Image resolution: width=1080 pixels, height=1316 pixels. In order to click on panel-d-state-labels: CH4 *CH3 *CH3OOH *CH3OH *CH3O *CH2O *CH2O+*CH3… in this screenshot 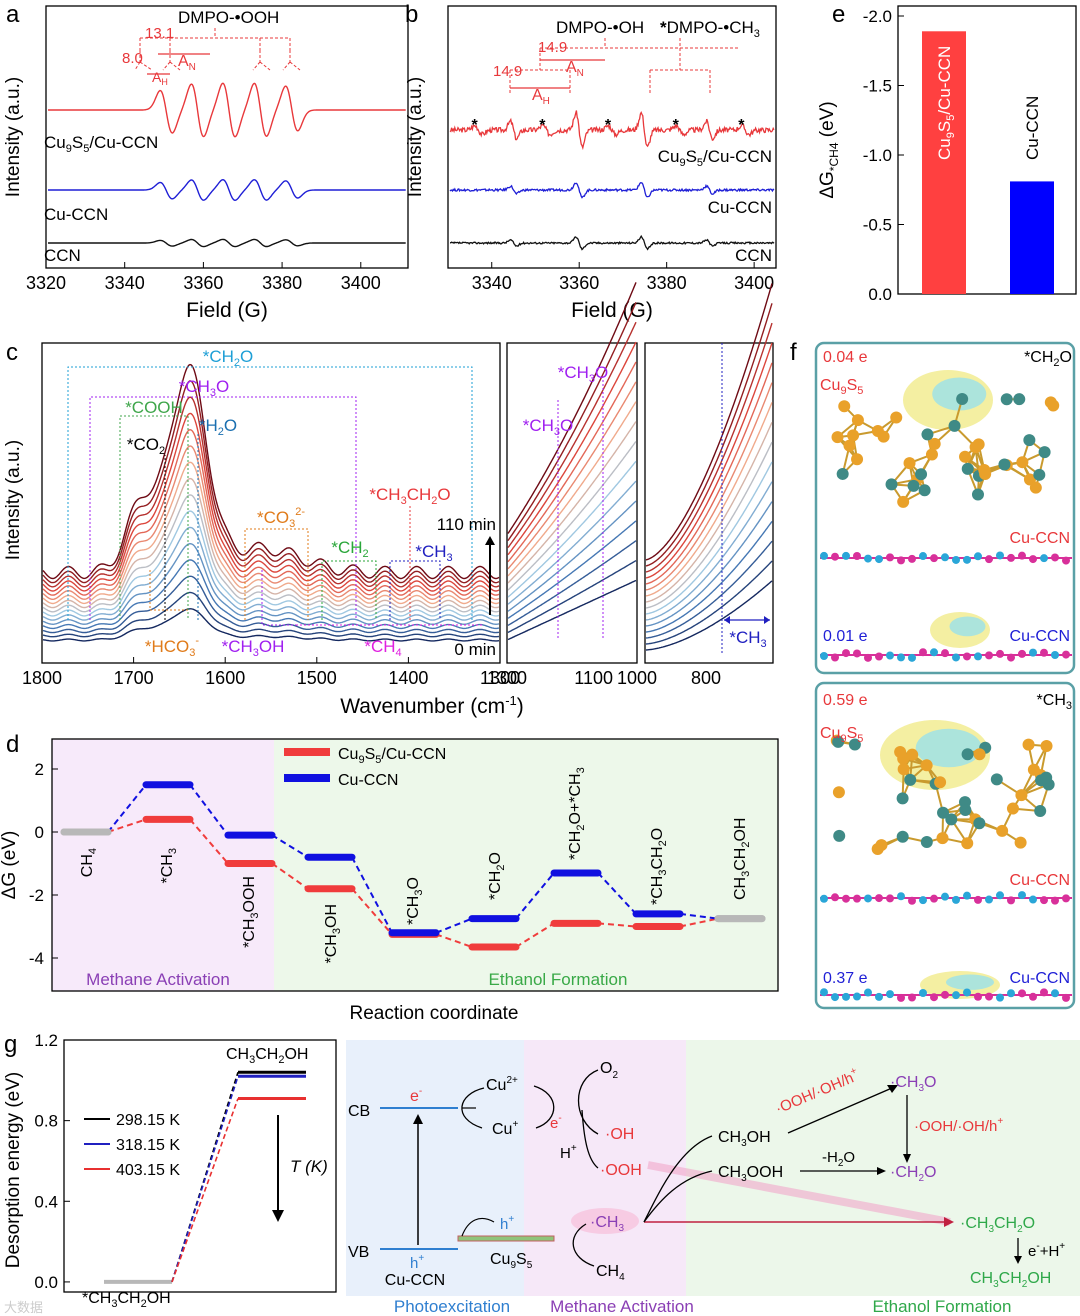, I will do `click(415, 865)`.